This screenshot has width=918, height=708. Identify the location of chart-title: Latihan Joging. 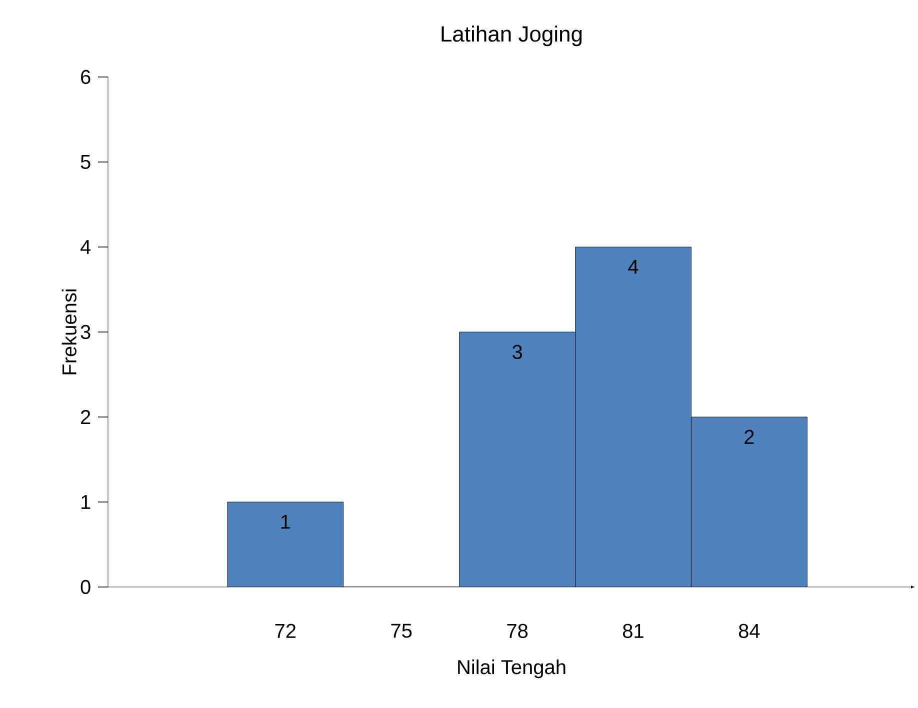
(512, 36).